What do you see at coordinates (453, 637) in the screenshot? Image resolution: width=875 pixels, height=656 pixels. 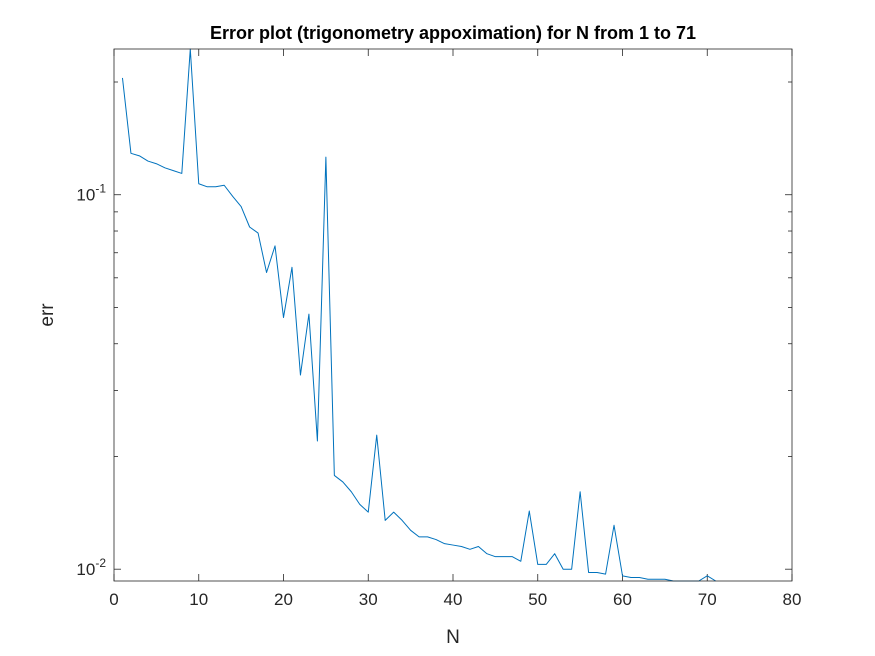 I see `x-axis-label: N` at bounding box center [453, 637].